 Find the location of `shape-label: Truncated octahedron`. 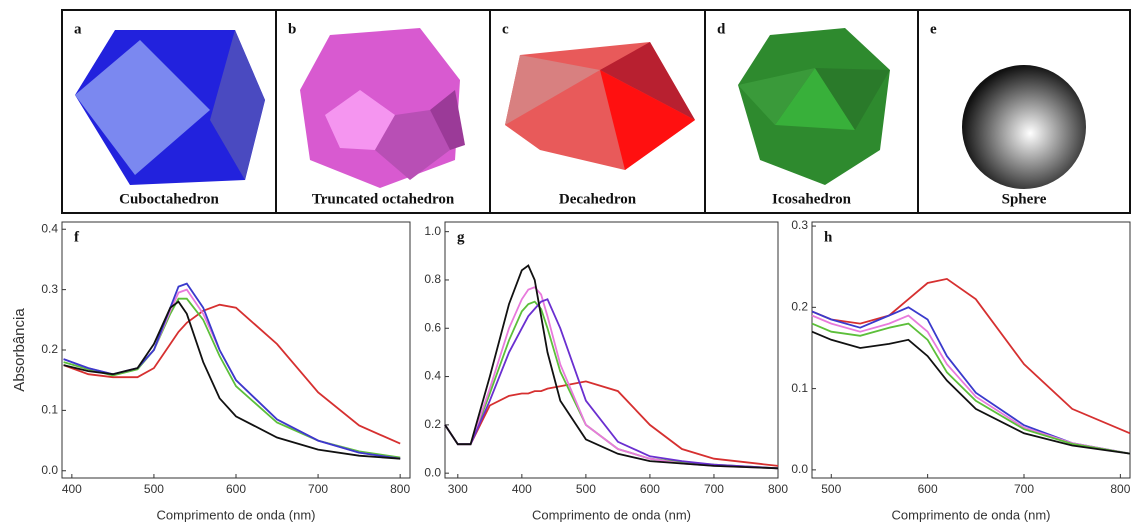

shape-label: Truncated octahedron is located at coordinates (383, 199).